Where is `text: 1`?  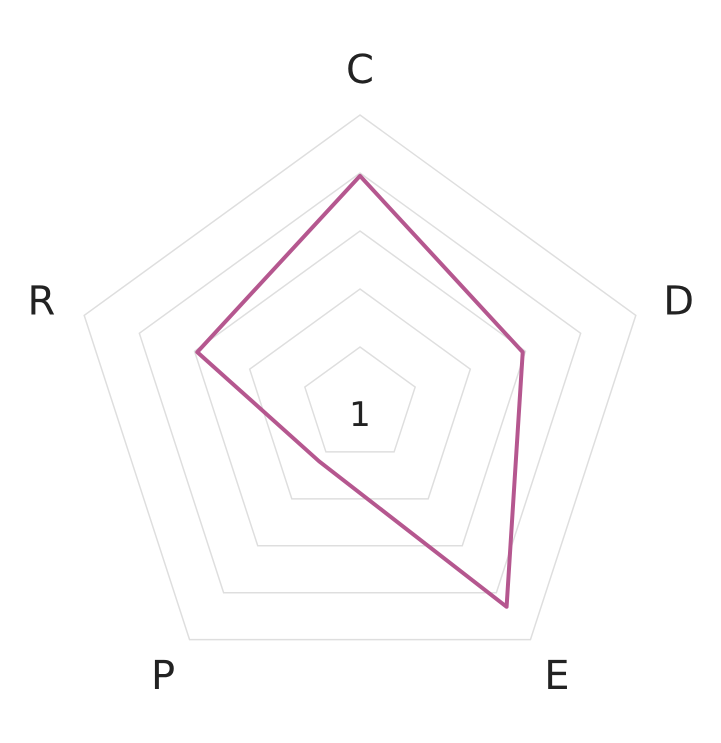
text: 1 is located at coordinates (360, 415).